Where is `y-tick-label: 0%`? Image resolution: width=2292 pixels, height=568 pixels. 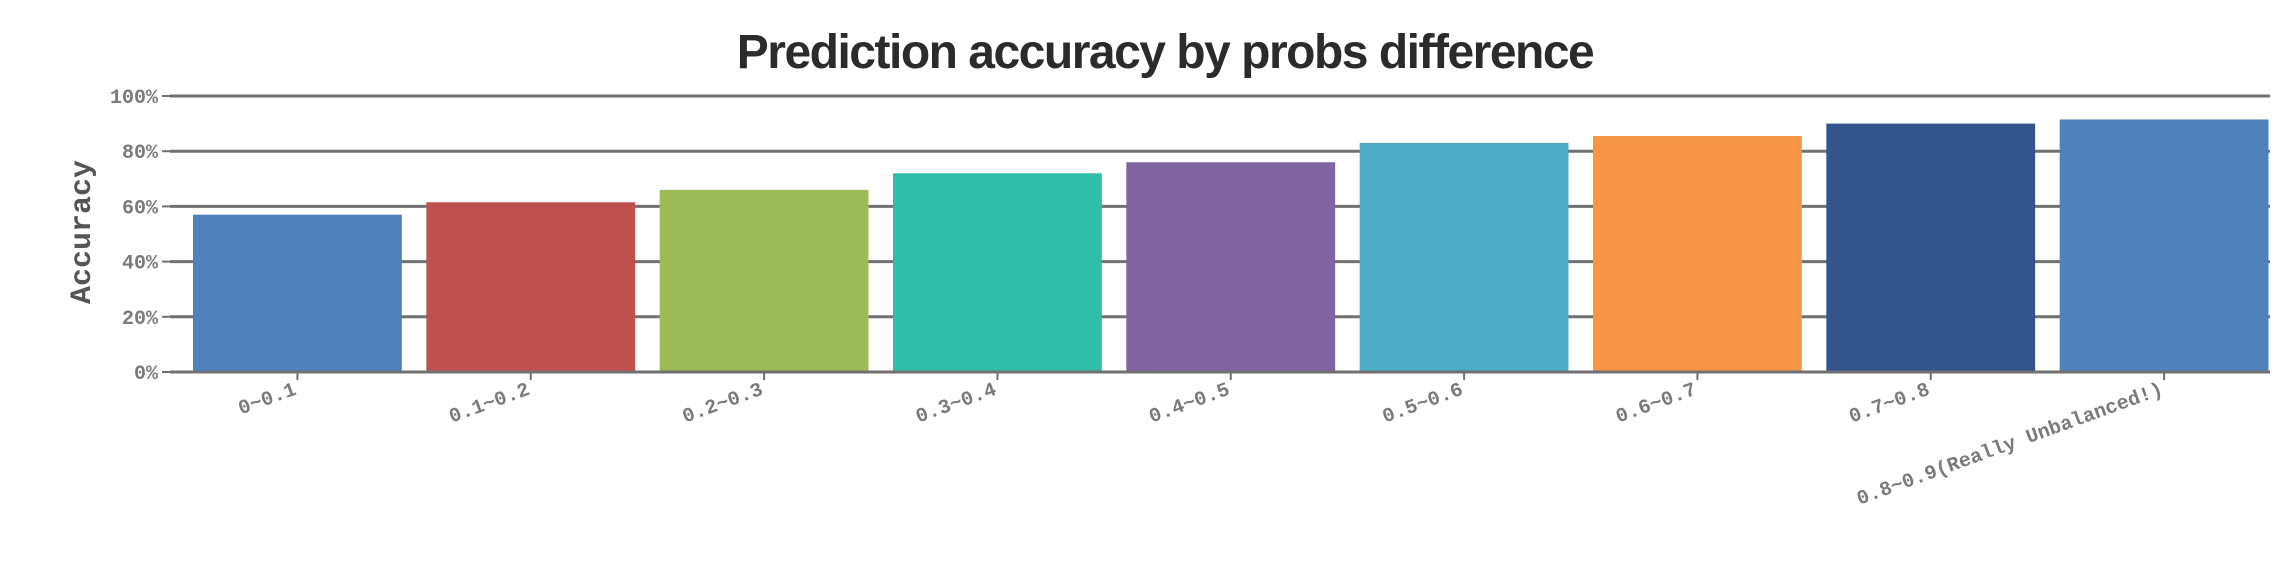
y-tick-label: 0% is located at coordinates (146, 374).